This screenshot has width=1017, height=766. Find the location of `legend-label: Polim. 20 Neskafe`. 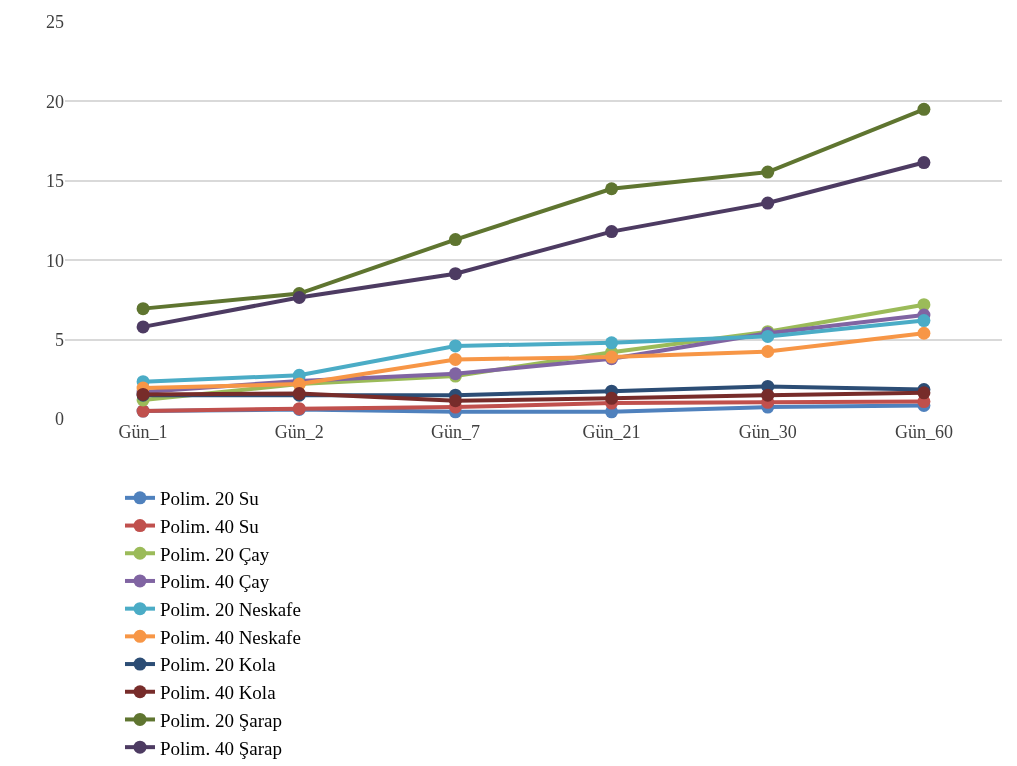

legend-label: Polim. 20 Neskafe is located at coordinates (230, 610).